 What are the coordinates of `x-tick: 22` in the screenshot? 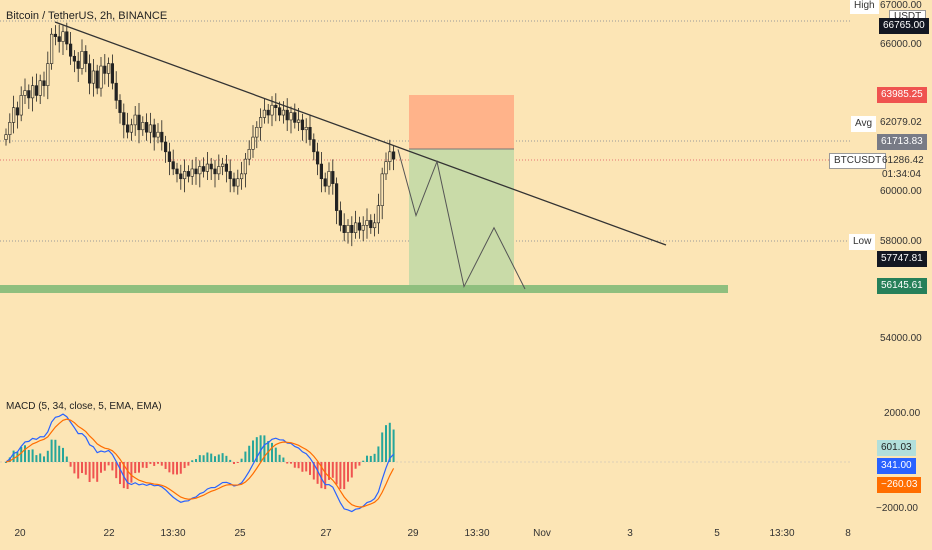 It's located at (109, 533).